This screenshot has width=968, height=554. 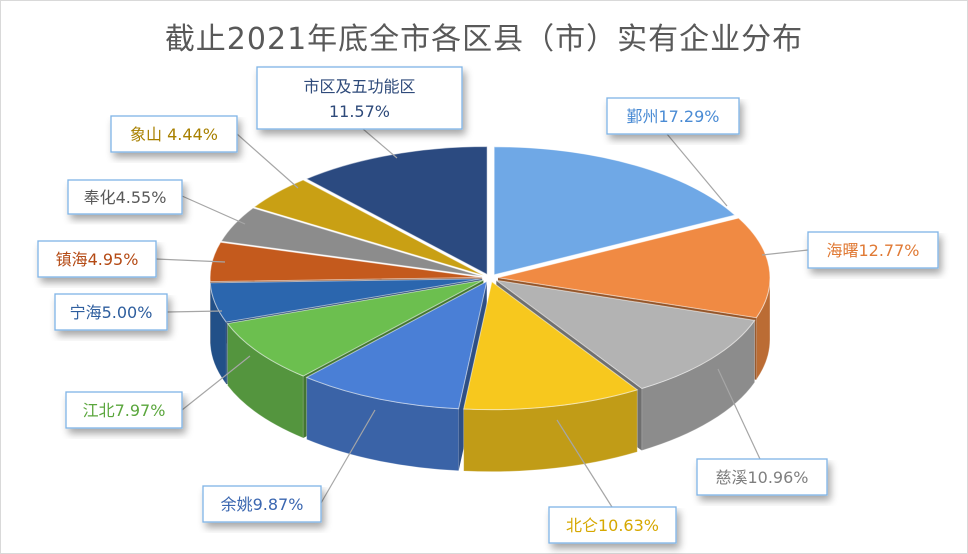 I want to click on data-label-text: 慈溪10.96%, so click(x=761, y=477).